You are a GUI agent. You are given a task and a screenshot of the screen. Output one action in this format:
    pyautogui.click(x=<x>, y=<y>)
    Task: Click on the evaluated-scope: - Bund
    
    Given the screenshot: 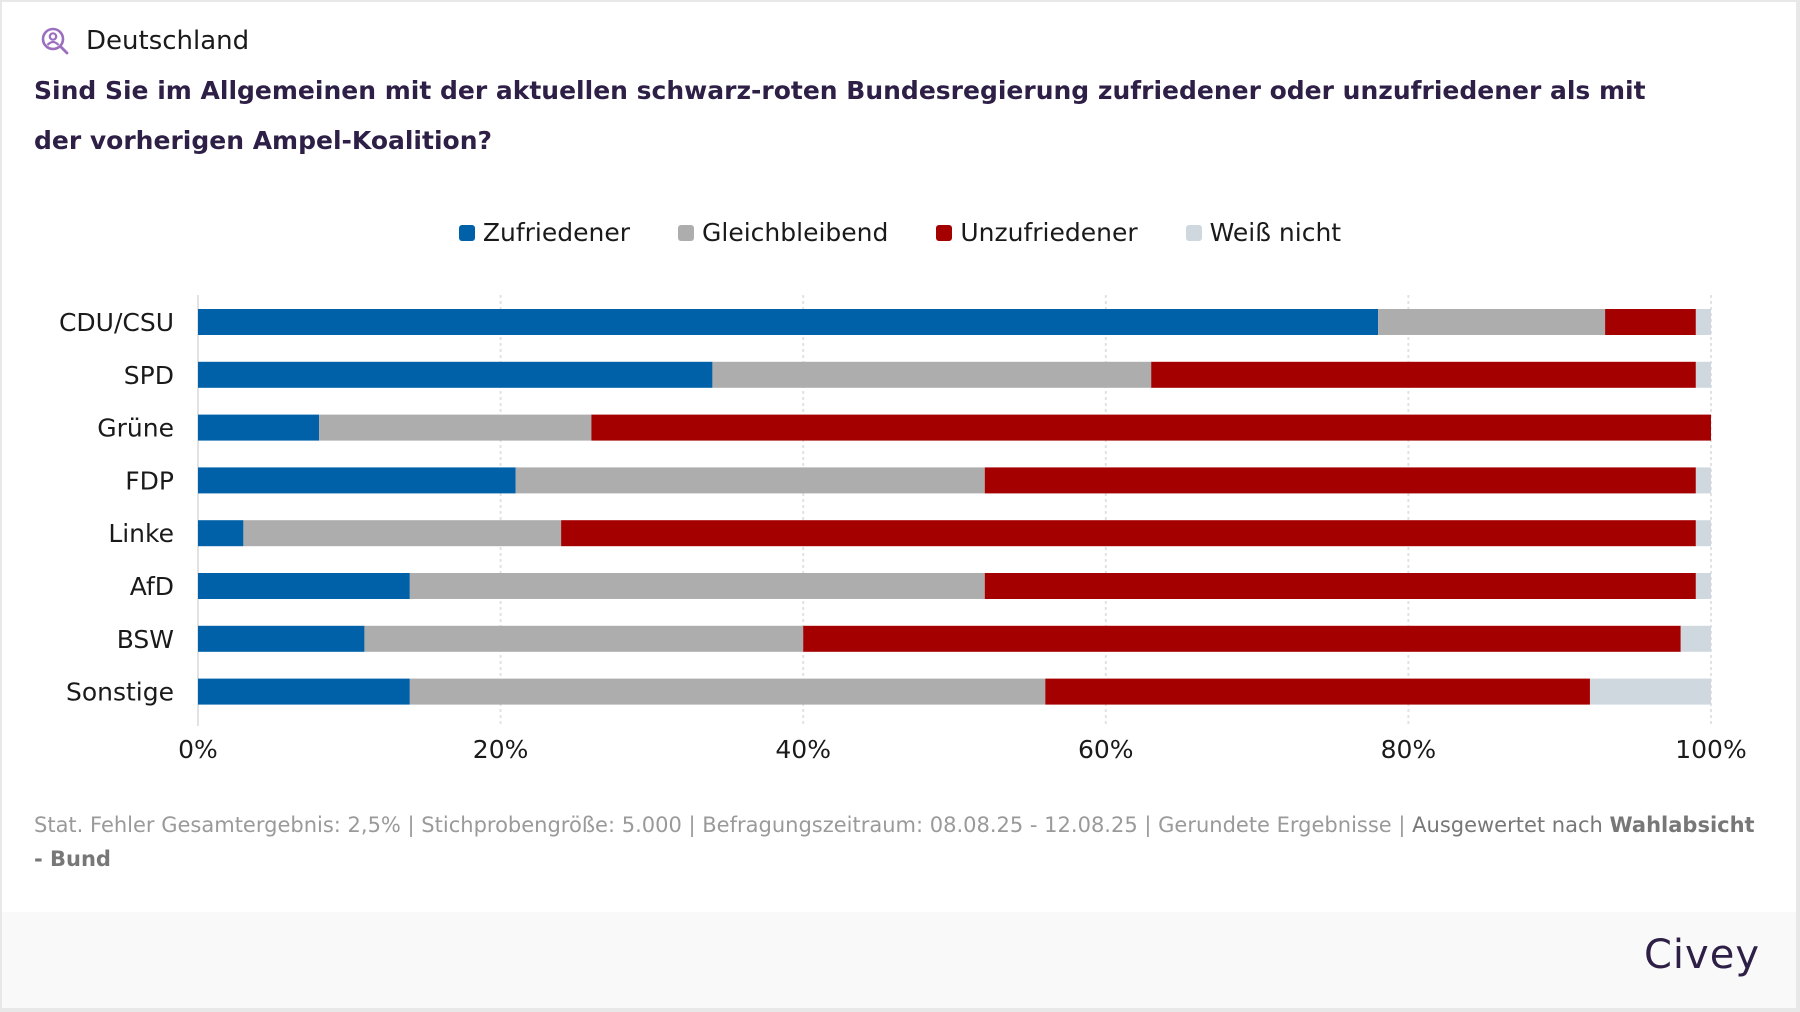 What is the action you would take?
    pyautogui.click(x=72, y=859)
    